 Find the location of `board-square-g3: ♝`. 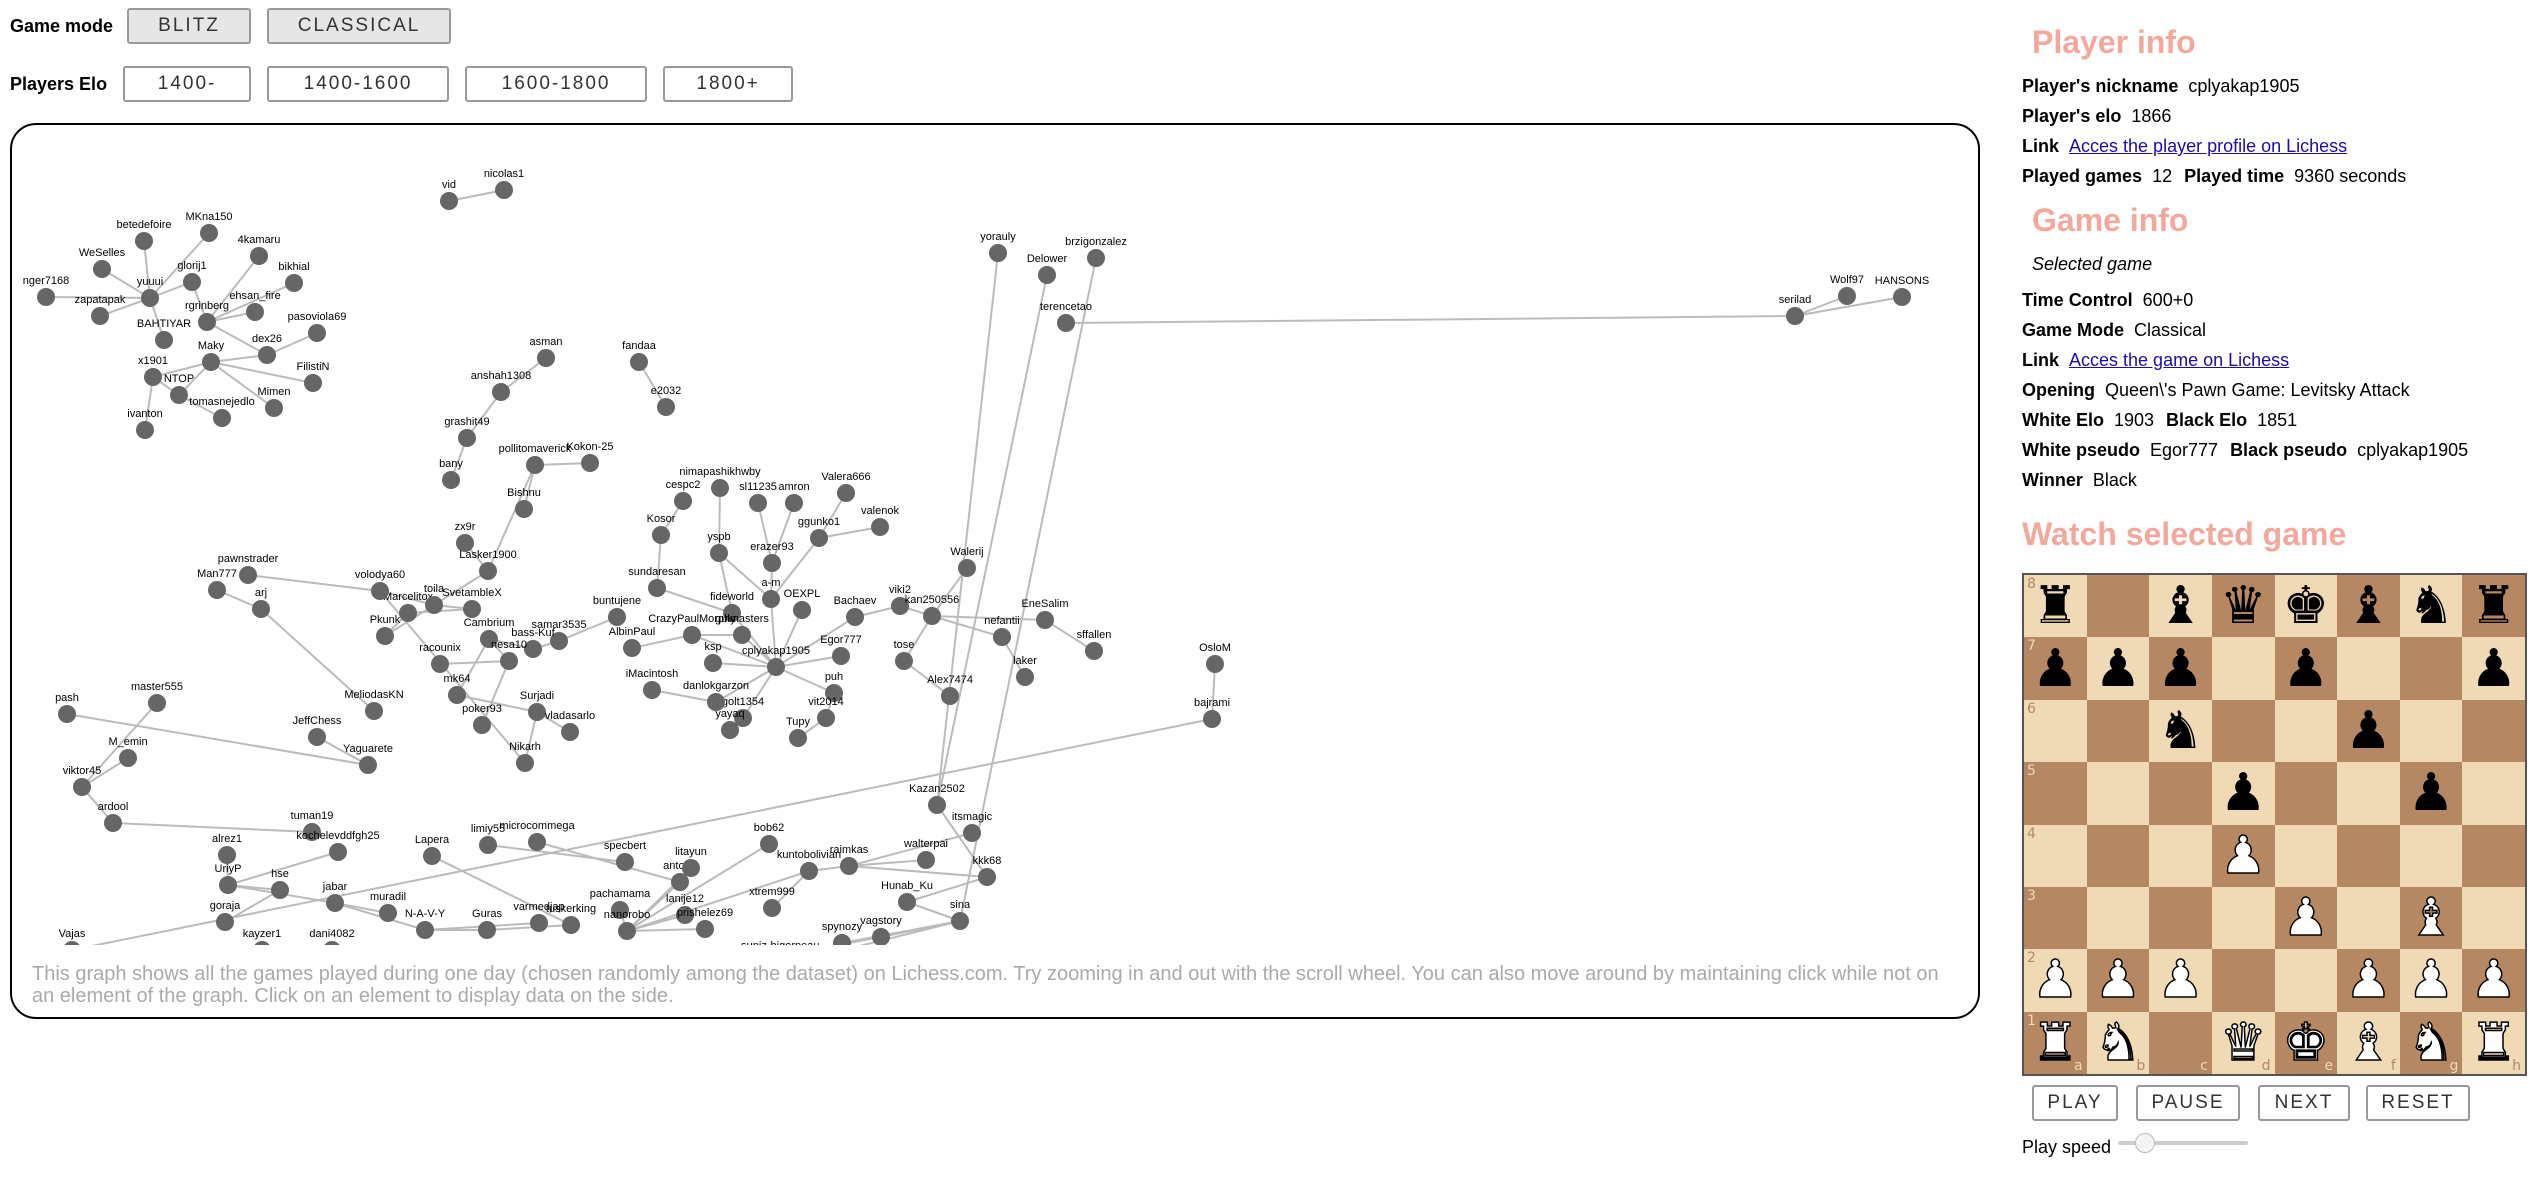

board-square-g3: ♝ is located at coordinates (2431, 918).